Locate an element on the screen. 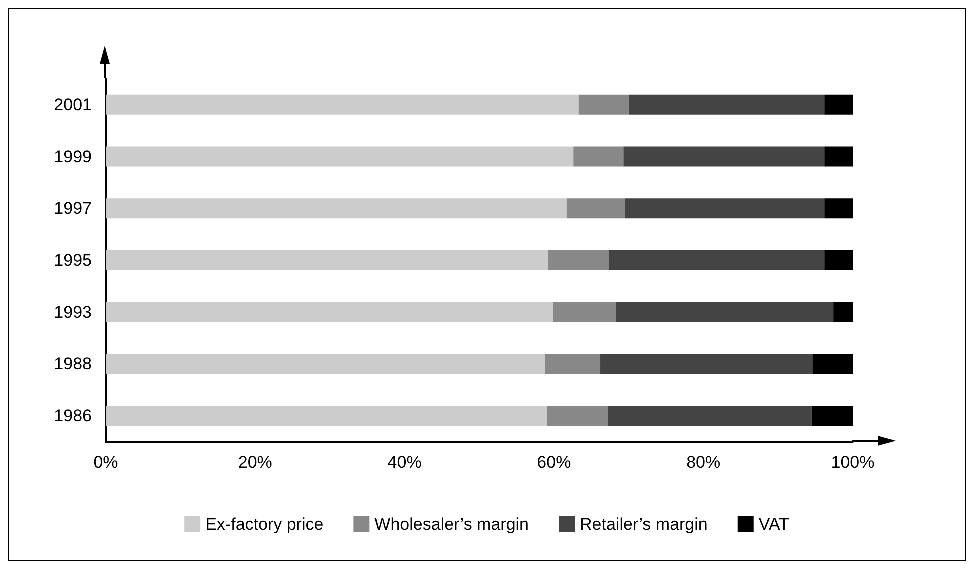 The image size is (974, 569). y-tick-label: 1999 is located at coordinates (73, 156).